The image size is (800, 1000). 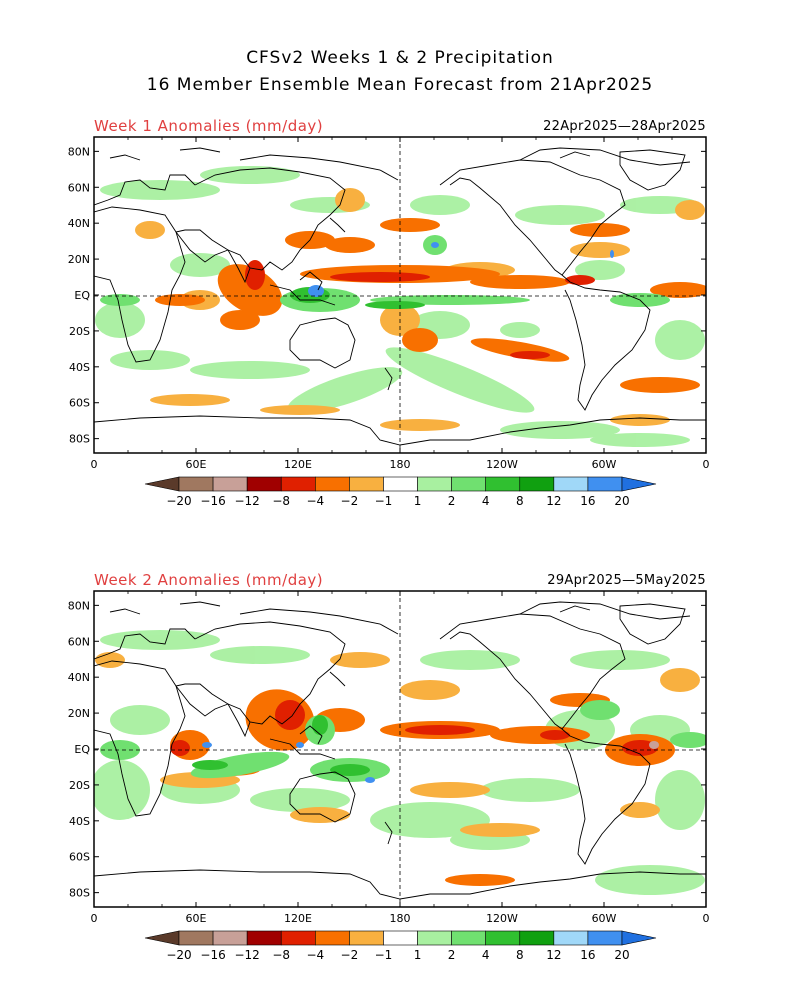 I want to click on week2-colorbar-high-arrow, so click(x=639, y=938).